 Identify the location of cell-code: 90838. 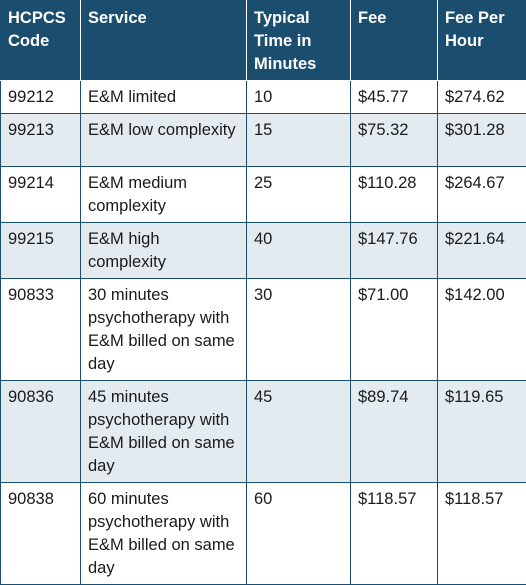
(41, 534).